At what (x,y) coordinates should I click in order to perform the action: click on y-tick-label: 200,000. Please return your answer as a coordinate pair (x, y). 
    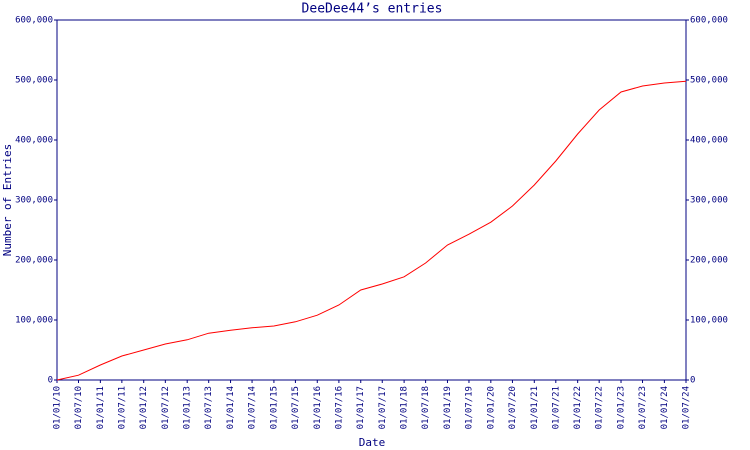
    Looking at the image, I should click on (34, 261).